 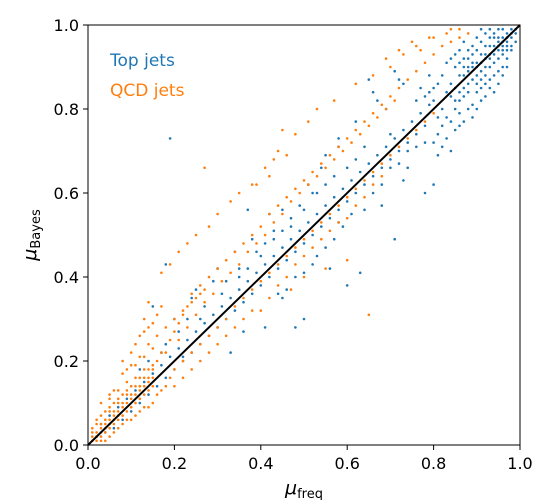 What do you see at coordinates (66, 445) in the screenshot?
I see `y-tick-label: 0.0` at bounding box center [66, 445].